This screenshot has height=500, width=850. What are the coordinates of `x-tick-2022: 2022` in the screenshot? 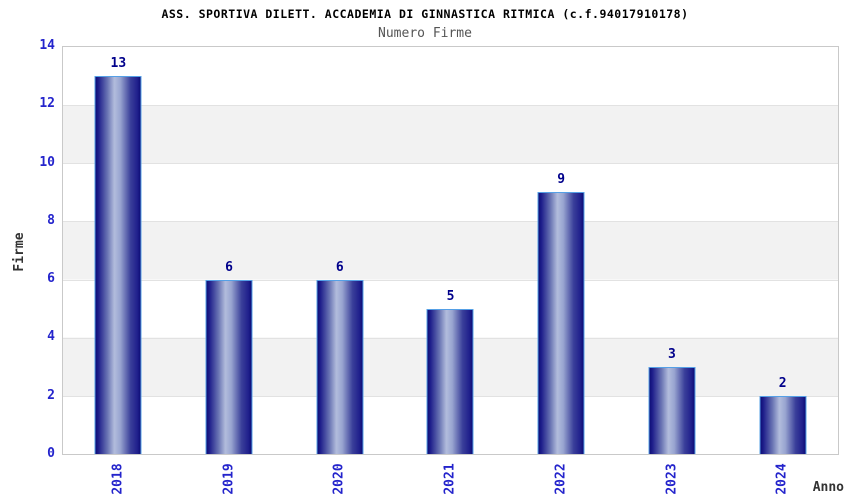 It's located at (561, 479).